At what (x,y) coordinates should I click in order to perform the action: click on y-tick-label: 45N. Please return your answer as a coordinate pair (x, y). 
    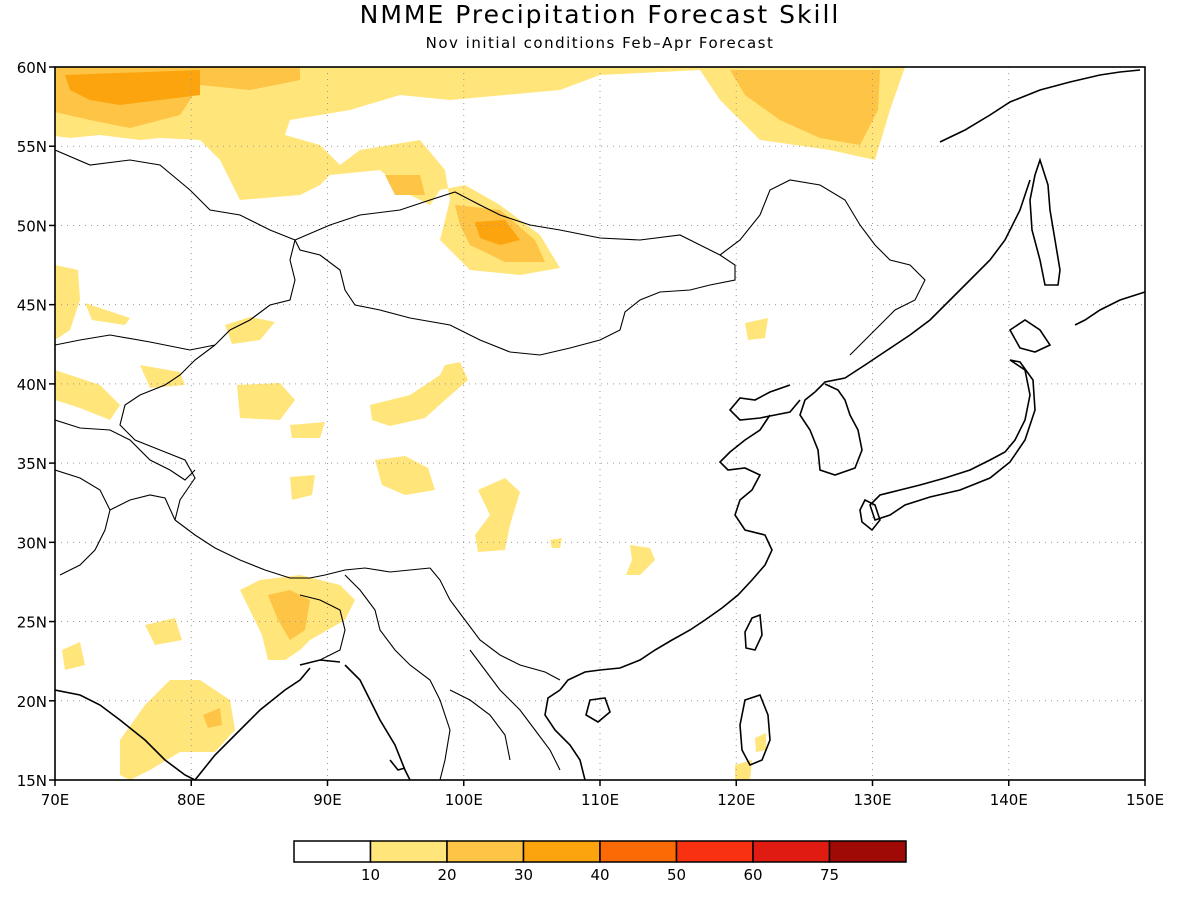
    Looking at the image, I should click on (32, 306).